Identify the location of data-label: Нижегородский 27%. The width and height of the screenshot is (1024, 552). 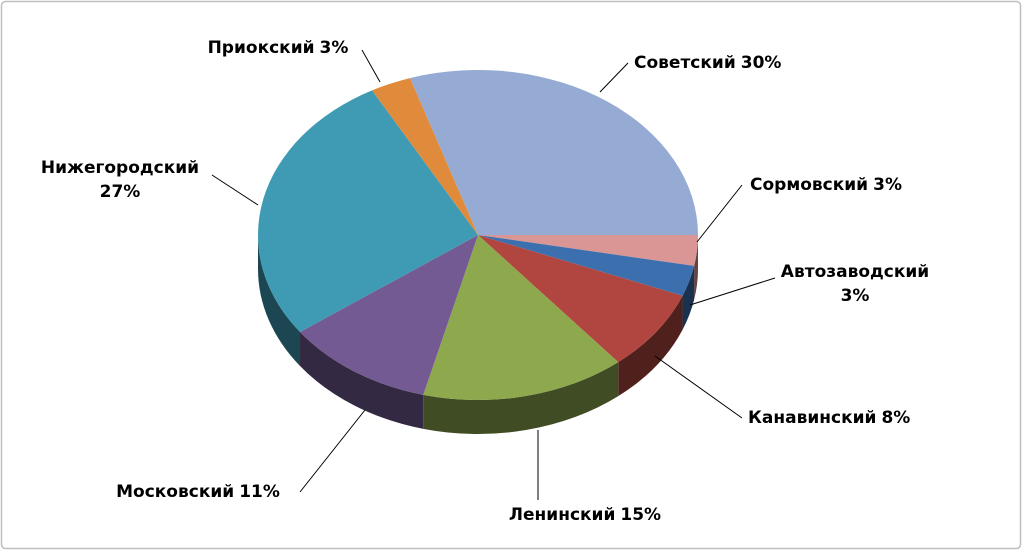
(120, 180).